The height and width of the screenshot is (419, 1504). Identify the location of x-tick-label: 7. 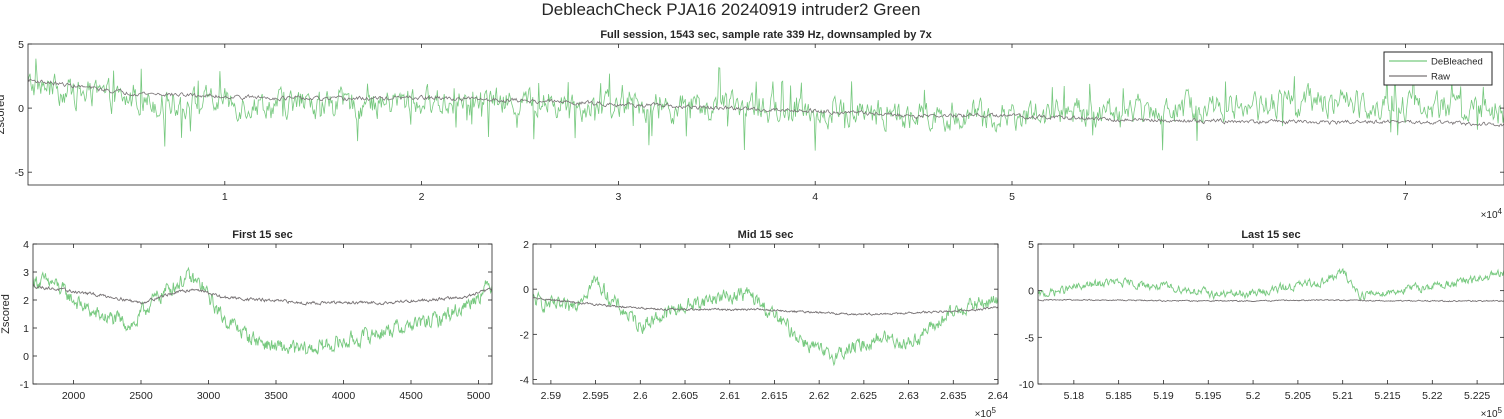
(1406, 197).